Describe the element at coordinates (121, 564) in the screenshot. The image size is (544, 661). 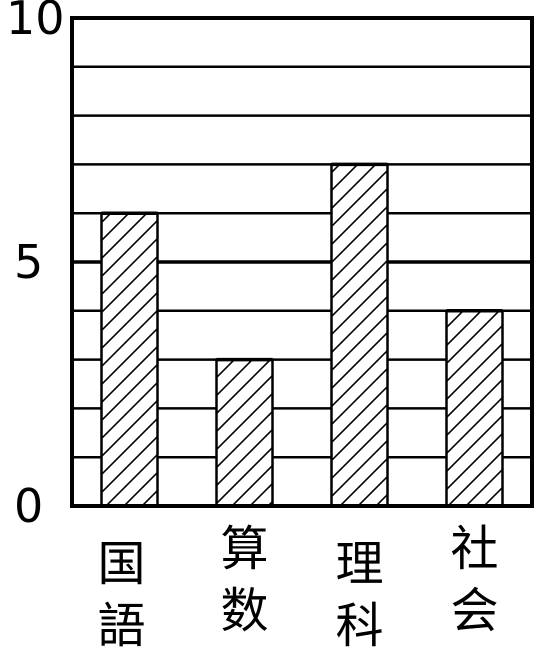
I see `category-label: 国` at that location.